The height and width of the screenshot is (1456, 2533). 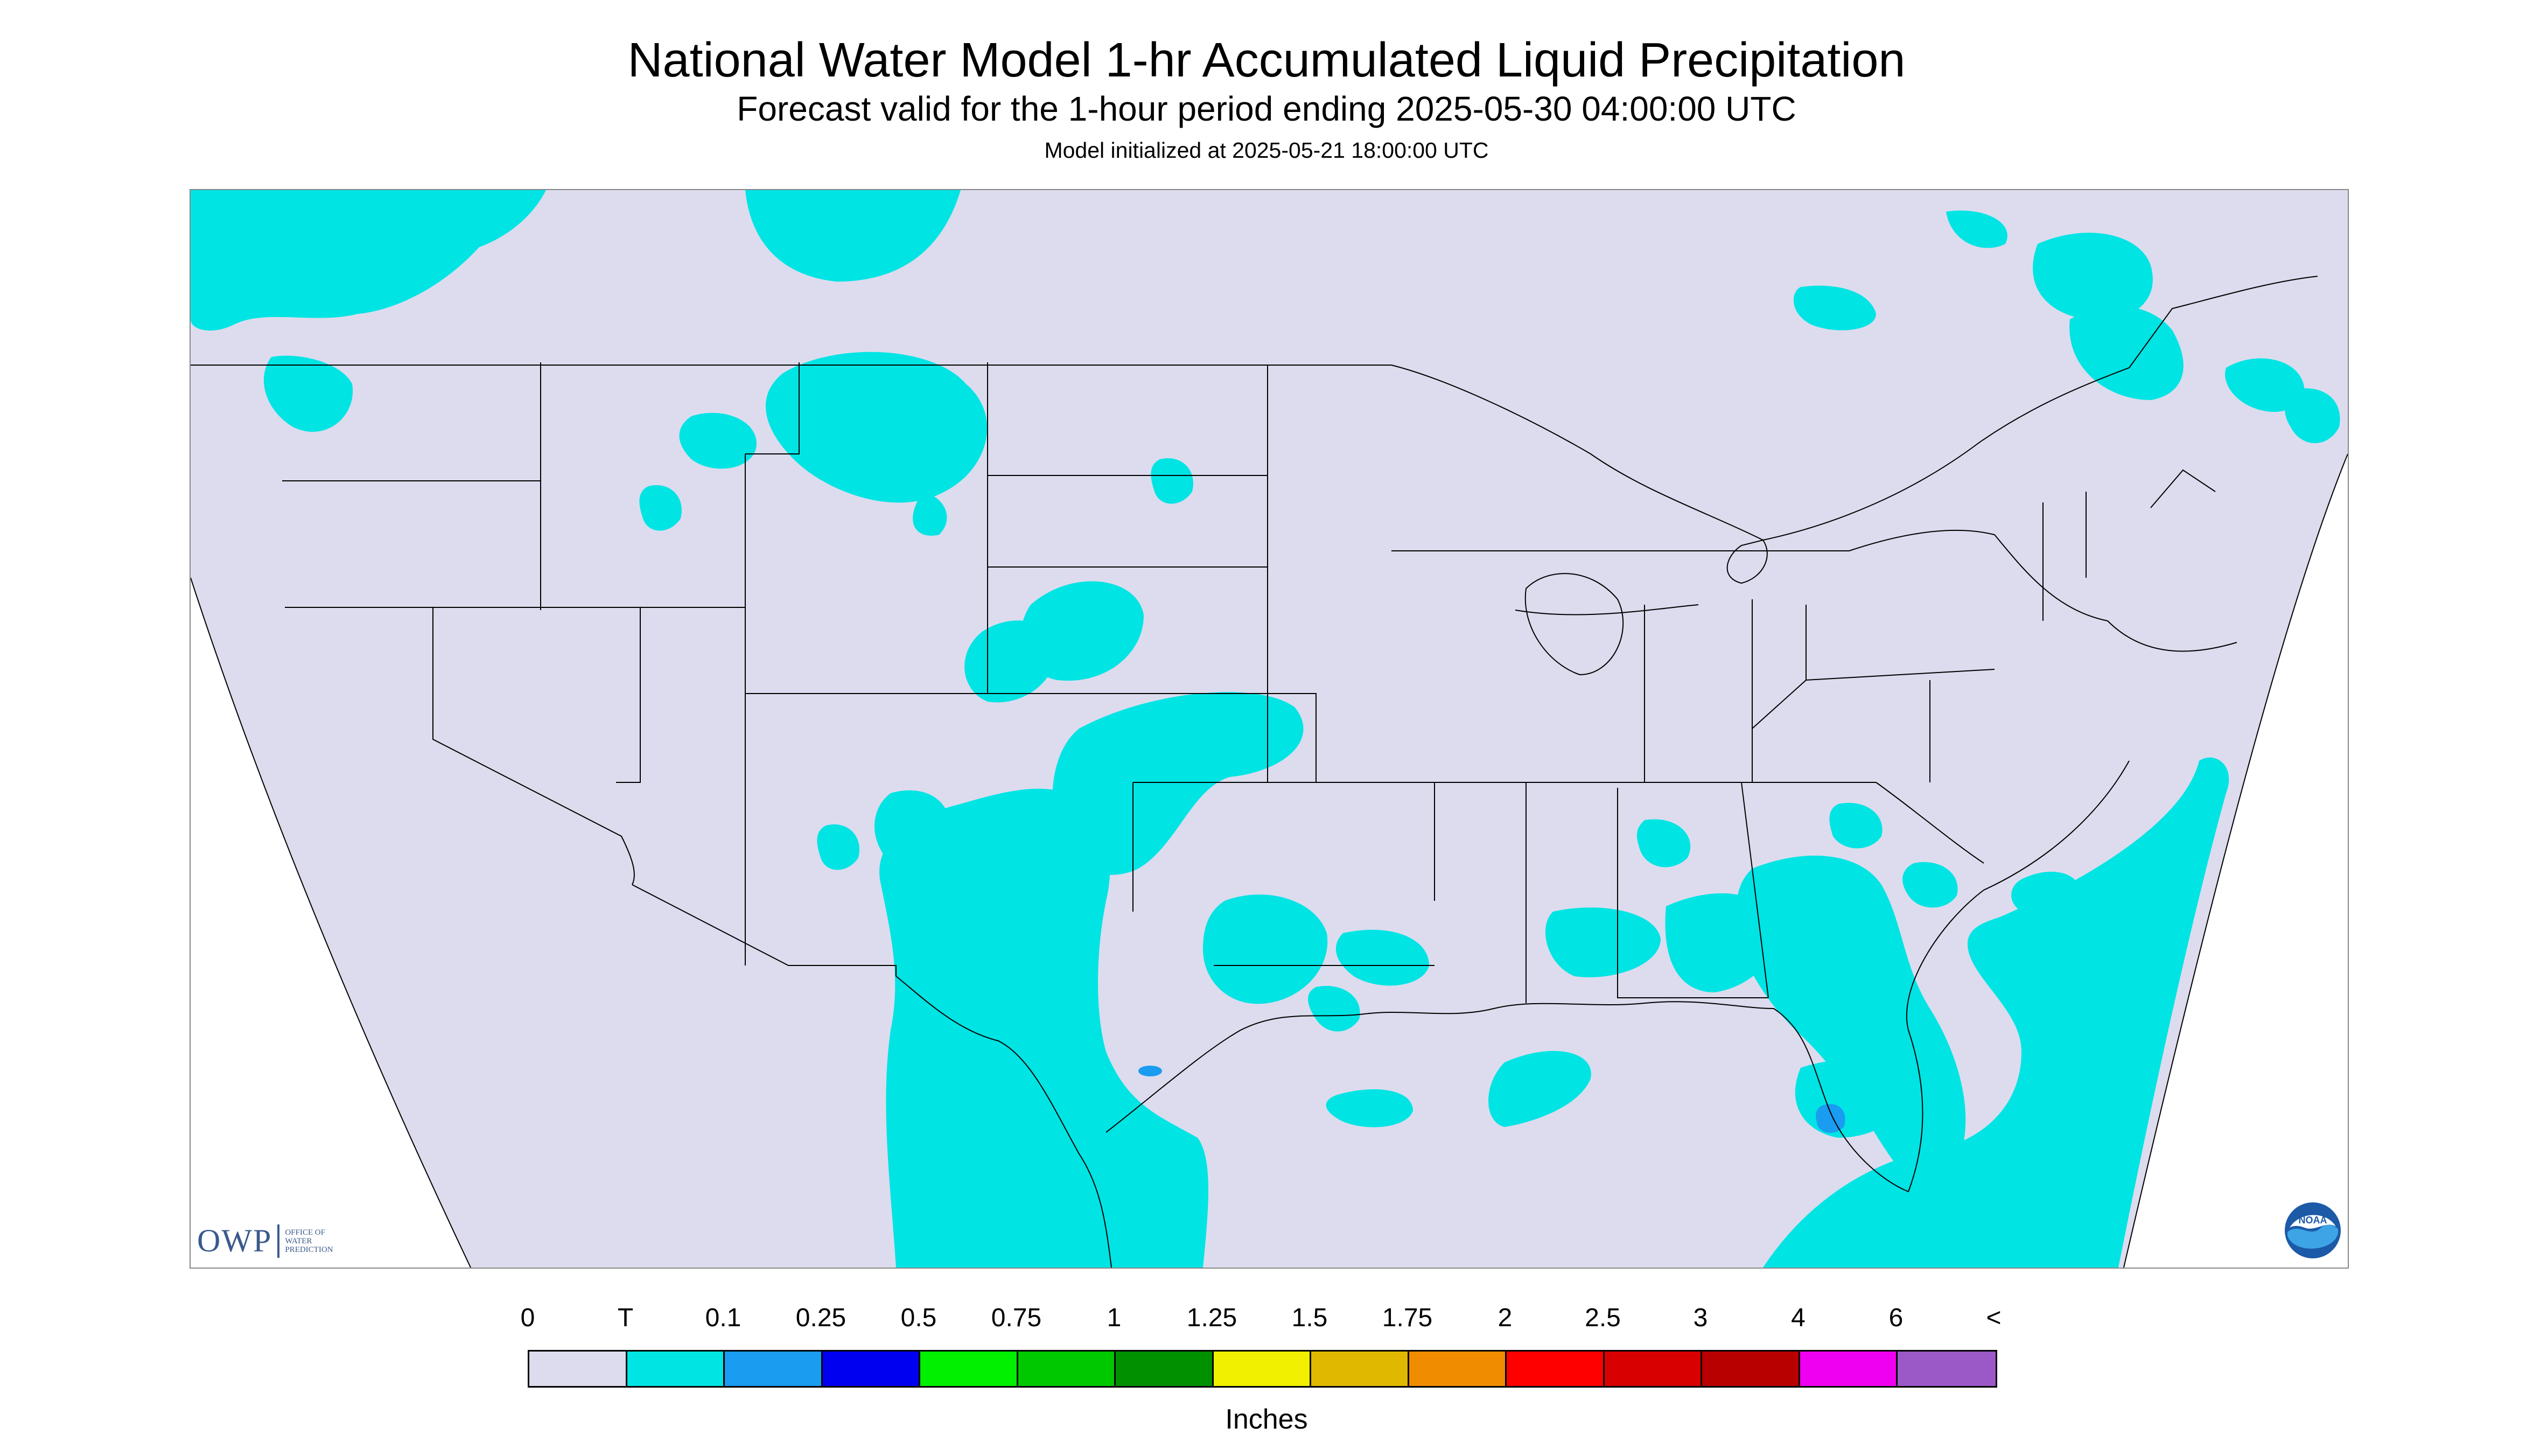 What do you see at coordinates (1798, 1318) in the screenshot?
I see `legend-label: 4` at bounding box center [1798, 1318].